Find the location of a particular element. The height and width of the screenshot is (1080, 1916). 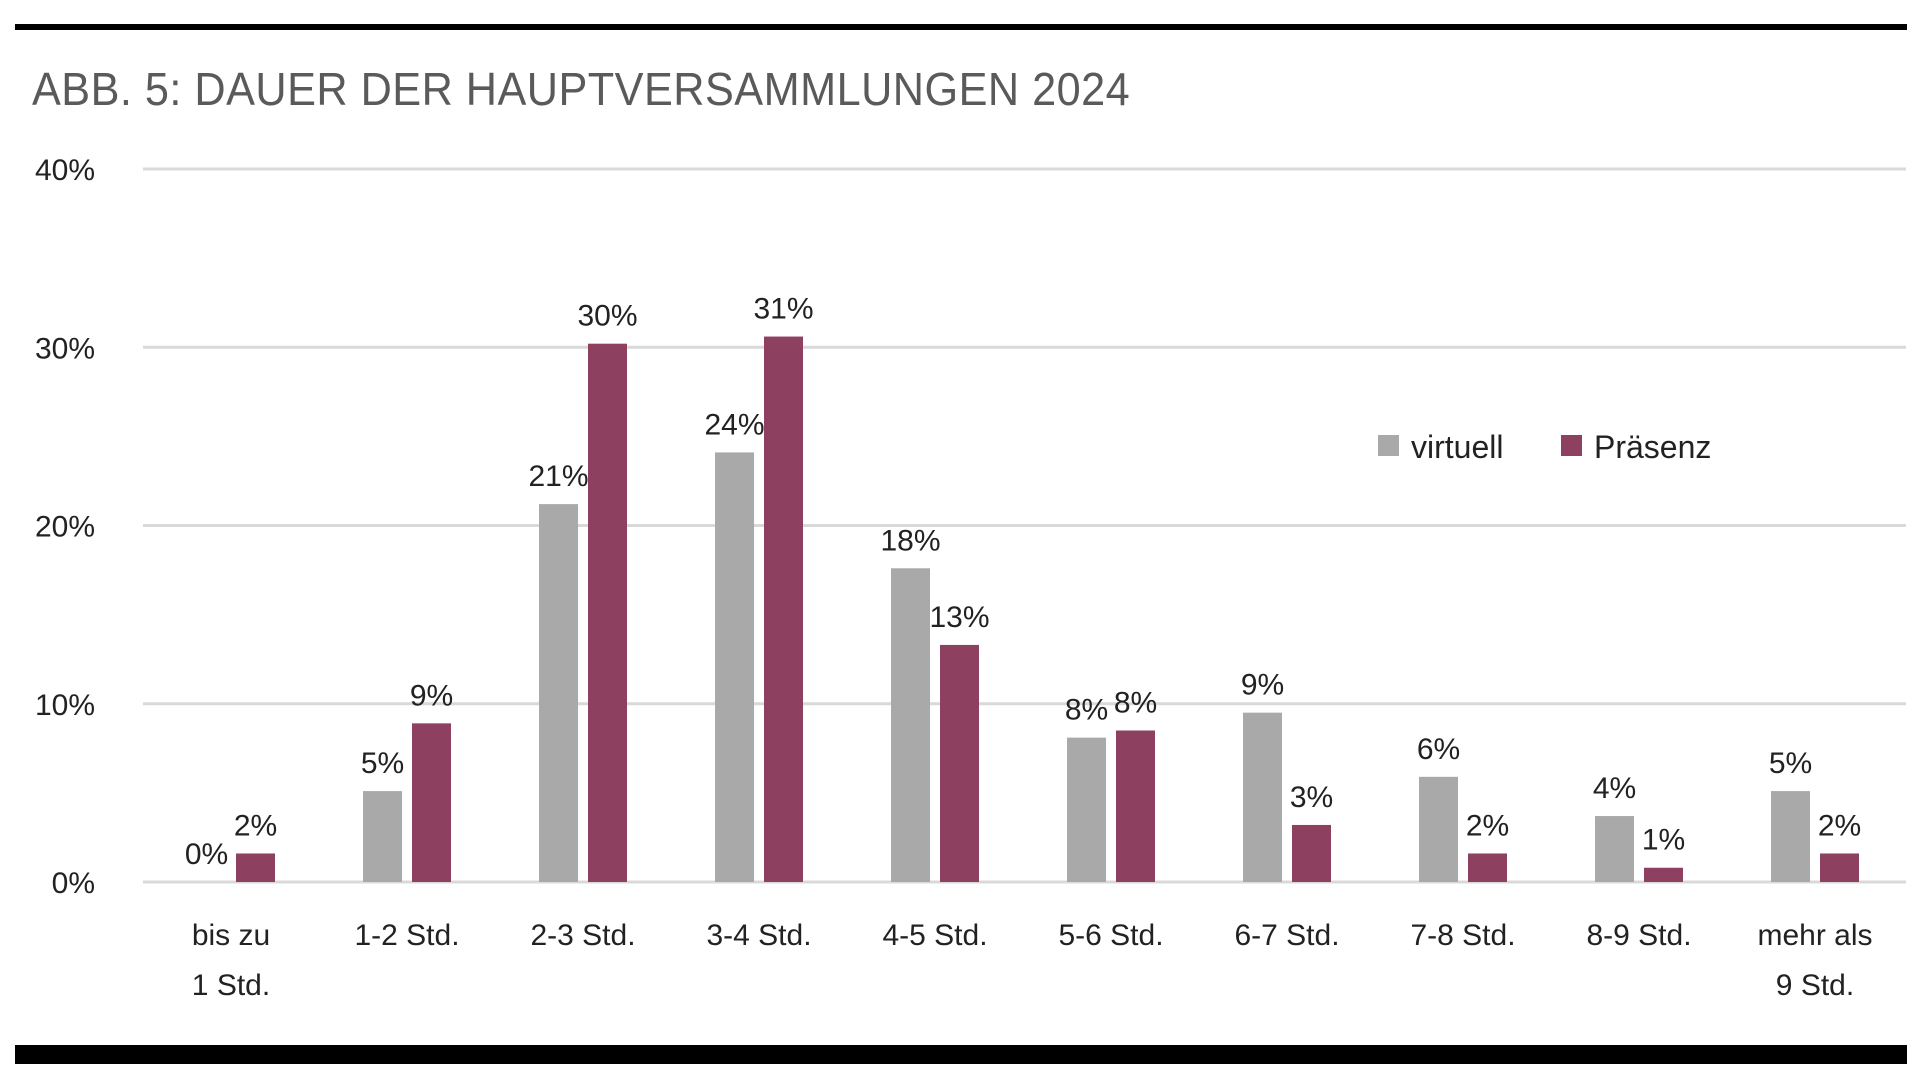

y-tick-label: 10% is located at coordinates (65, 705).